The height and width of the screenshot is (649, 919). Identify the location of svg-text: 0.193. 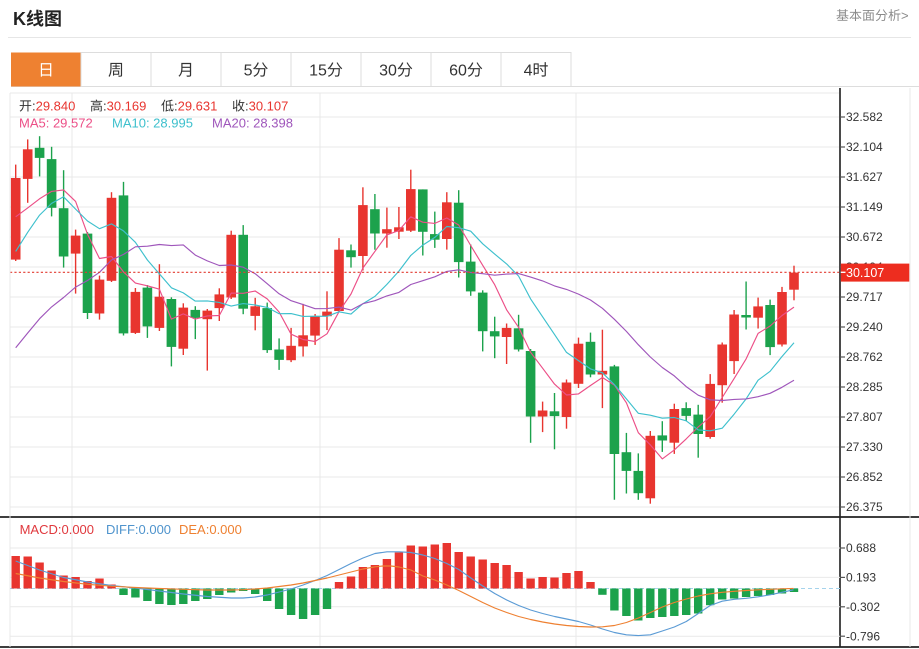
(861, 578).